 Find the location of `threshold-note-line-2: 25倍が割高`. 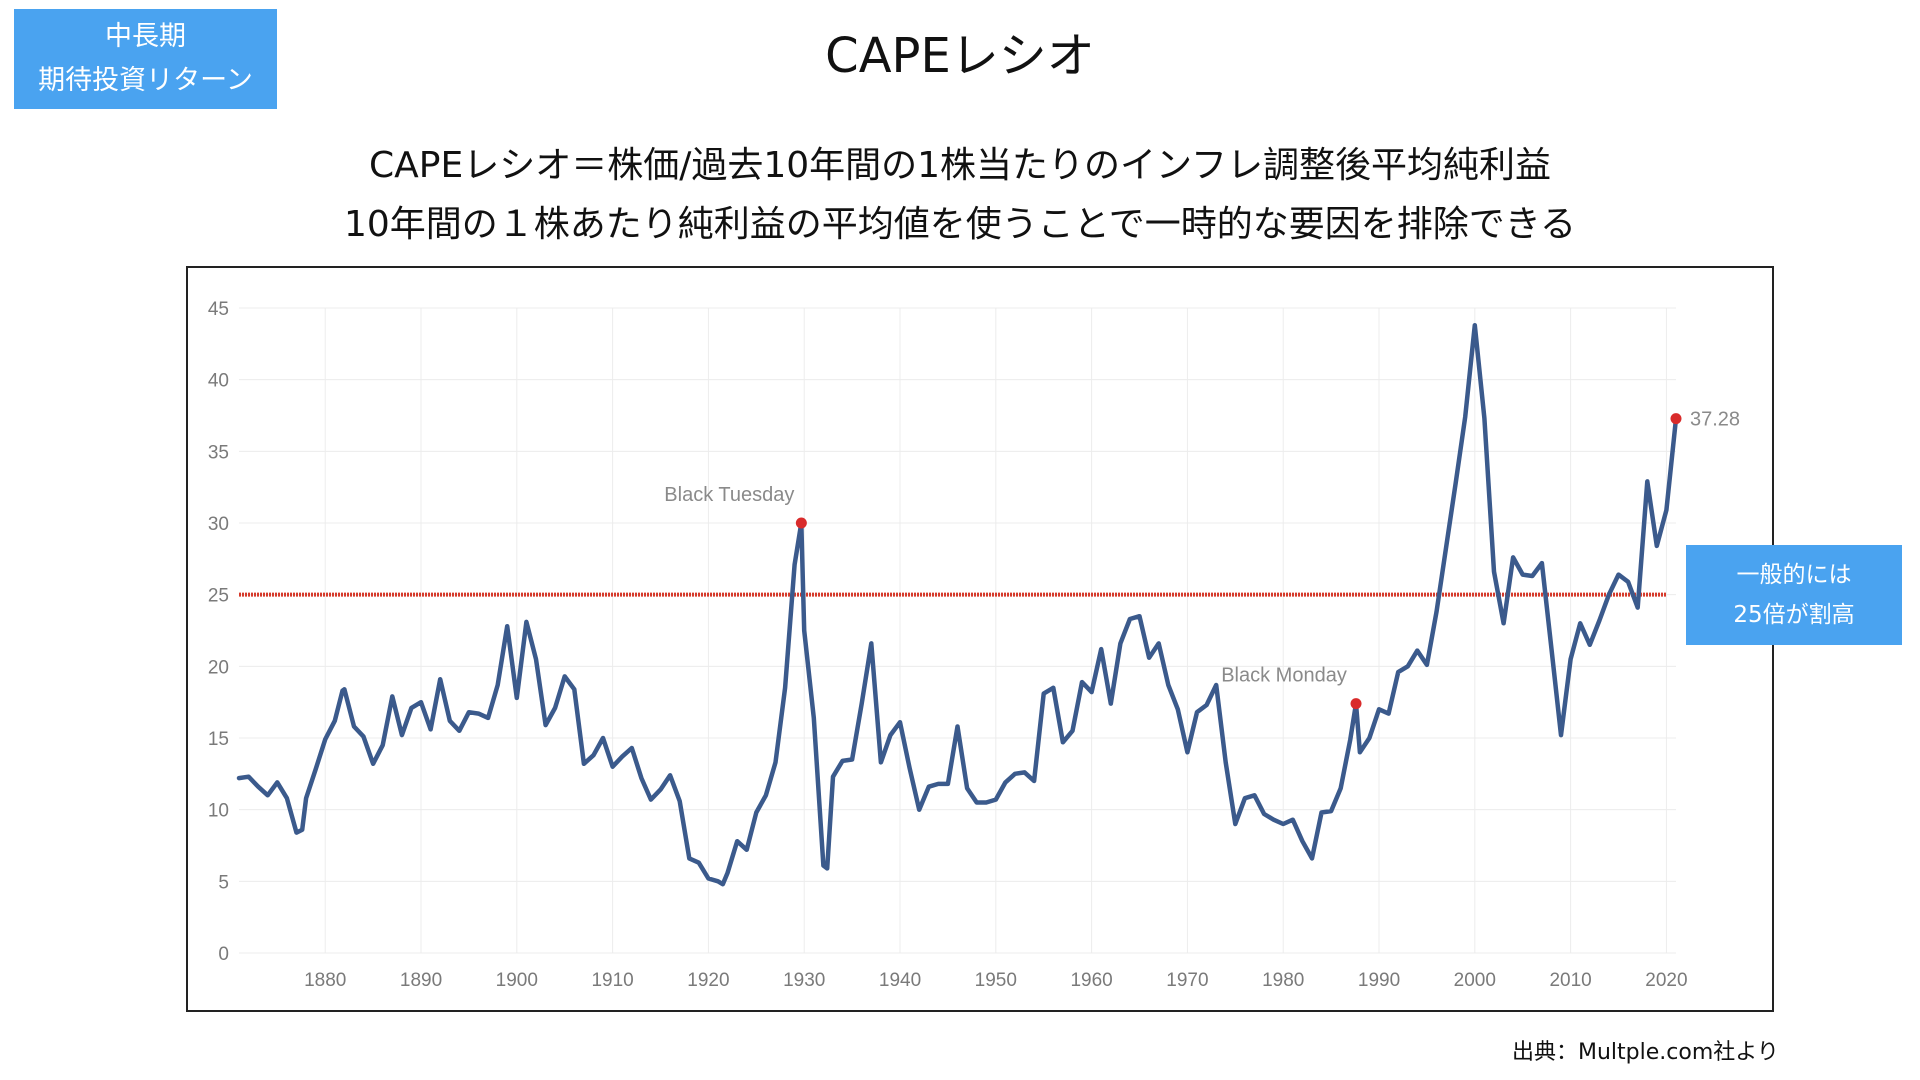

threshold-note-line-2: 25倍が割高 is located at coordinates (1794, 615).